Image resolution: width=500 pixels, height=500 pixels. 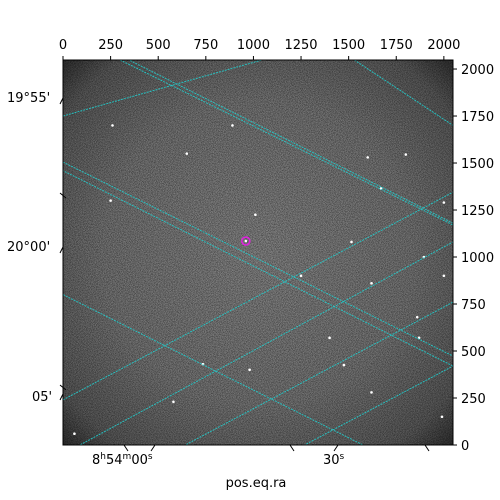 I want to click on x-tick-label: 1500, so click(x=348, y=45).